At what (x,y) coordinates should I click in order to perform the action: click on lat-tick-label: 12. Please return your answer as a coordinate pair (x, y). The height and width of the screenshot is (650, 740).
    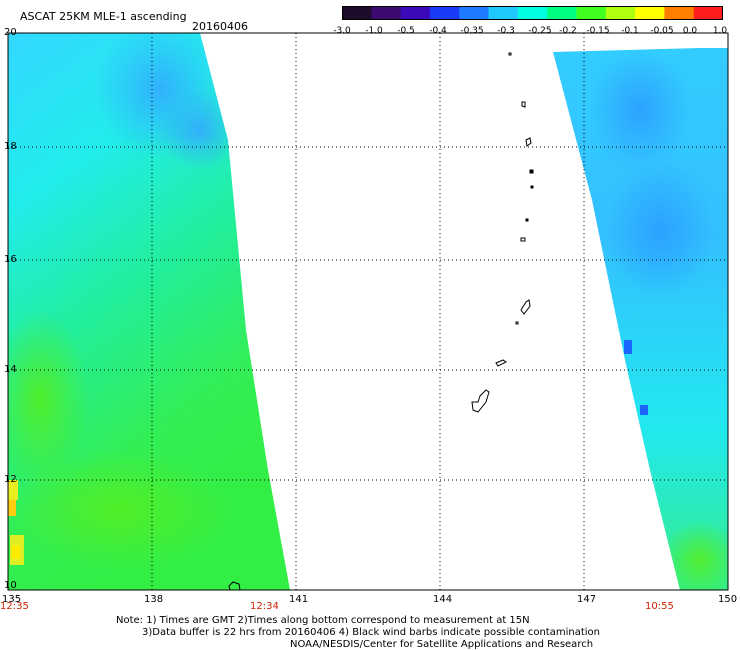
    Looking at the image, I should click on (10, 479).